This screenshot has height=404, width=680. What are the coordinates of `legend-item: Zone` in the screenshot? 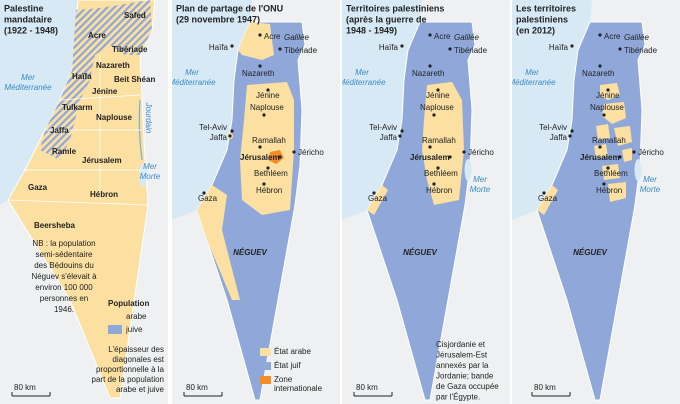 It's located at (283, 379).